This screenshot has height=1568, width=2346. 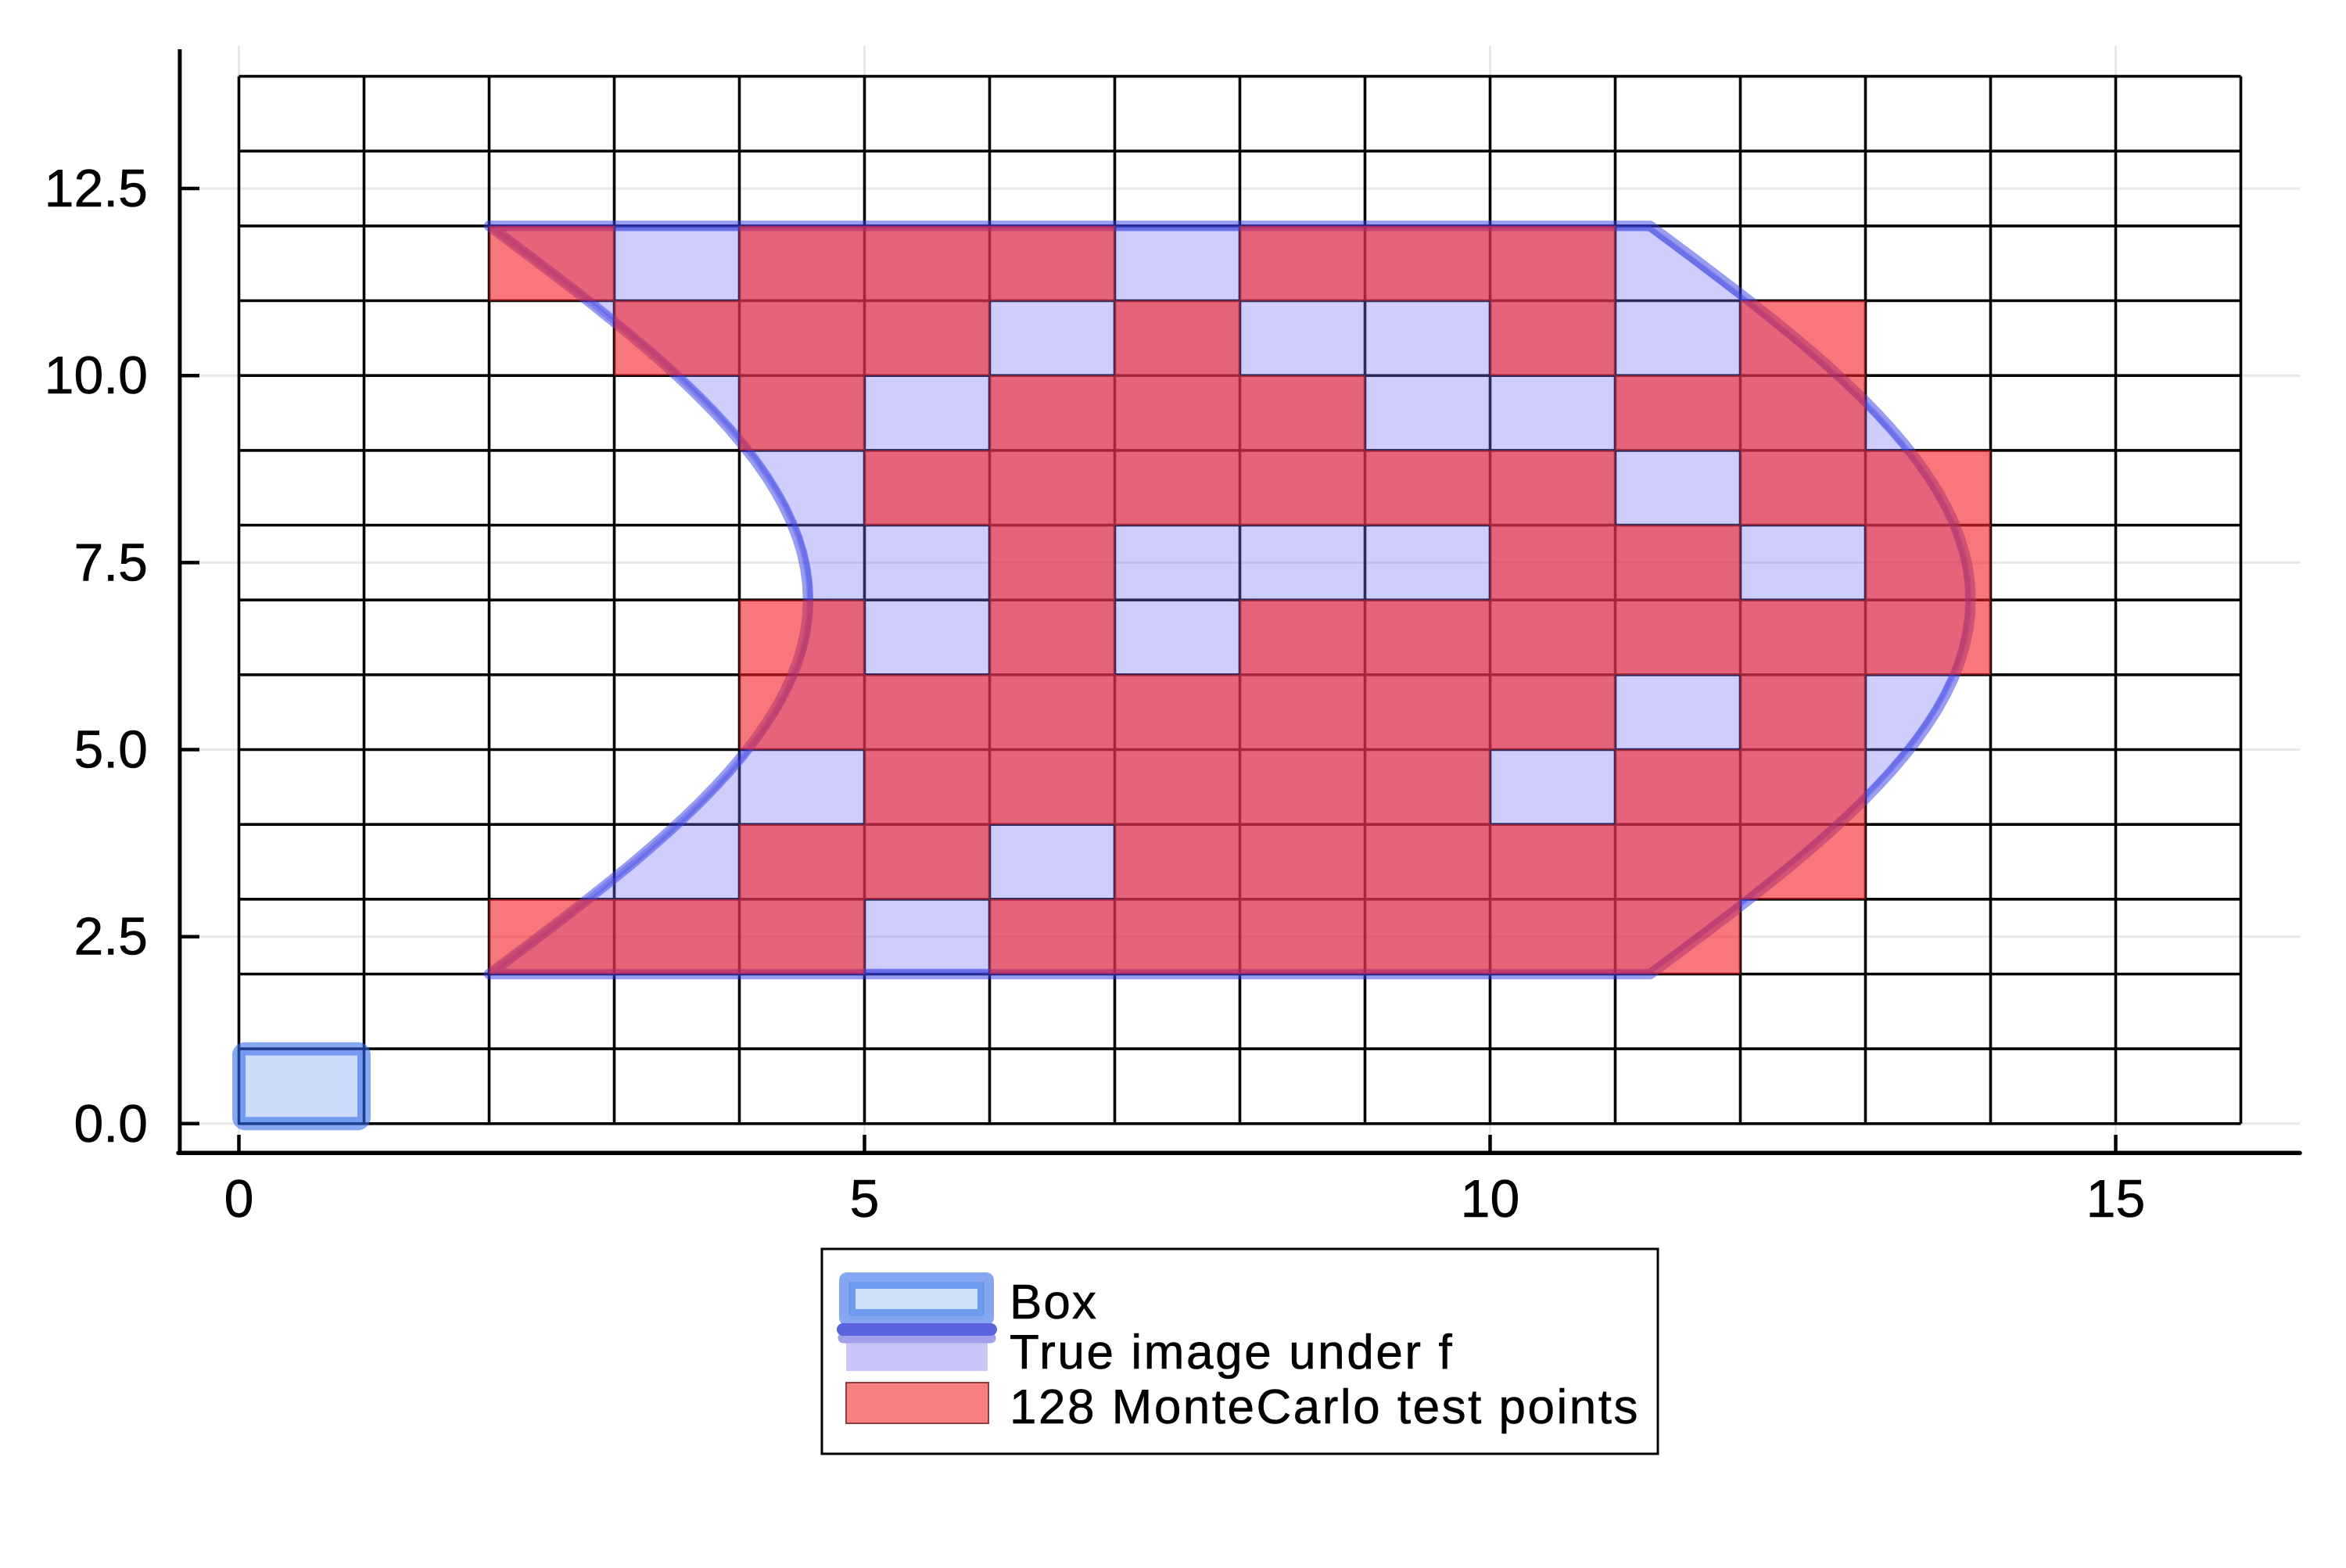 What do you see at coordinates (1232, 1353) in the screenshot?
I see `svg-text: True image under f` at bounding box center [1232, 1353].